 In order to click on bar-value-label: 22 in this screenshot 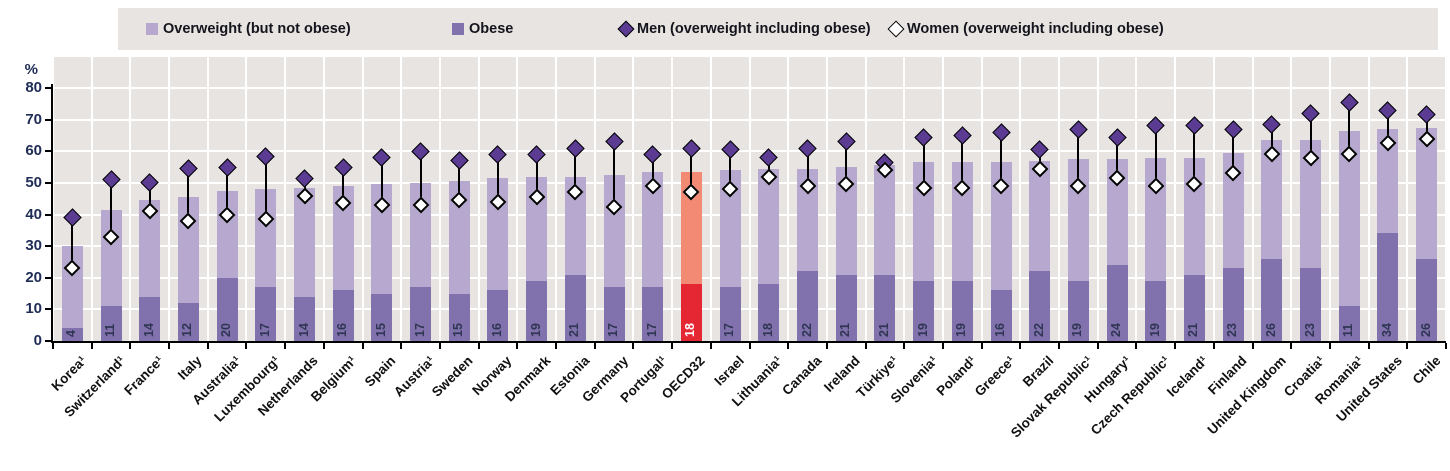, I will do `click(806, 330)`.